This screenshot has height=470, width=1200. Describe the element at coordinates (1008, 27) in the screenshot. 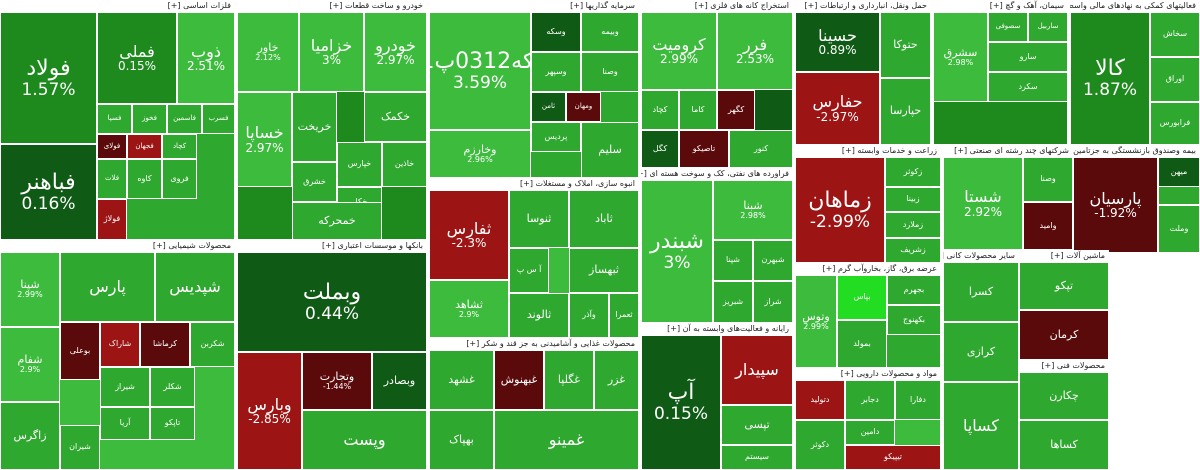

I see `tile-t110: سصوفی` at that location.